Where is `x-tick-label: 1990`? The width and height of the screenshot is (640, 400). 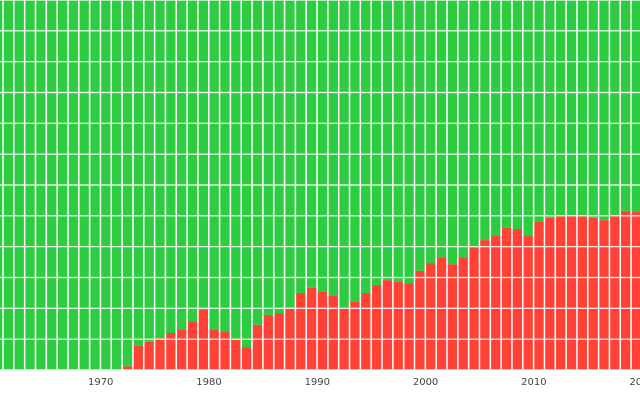 x-tick-label: 1990 is located at coordinates (317, 382).